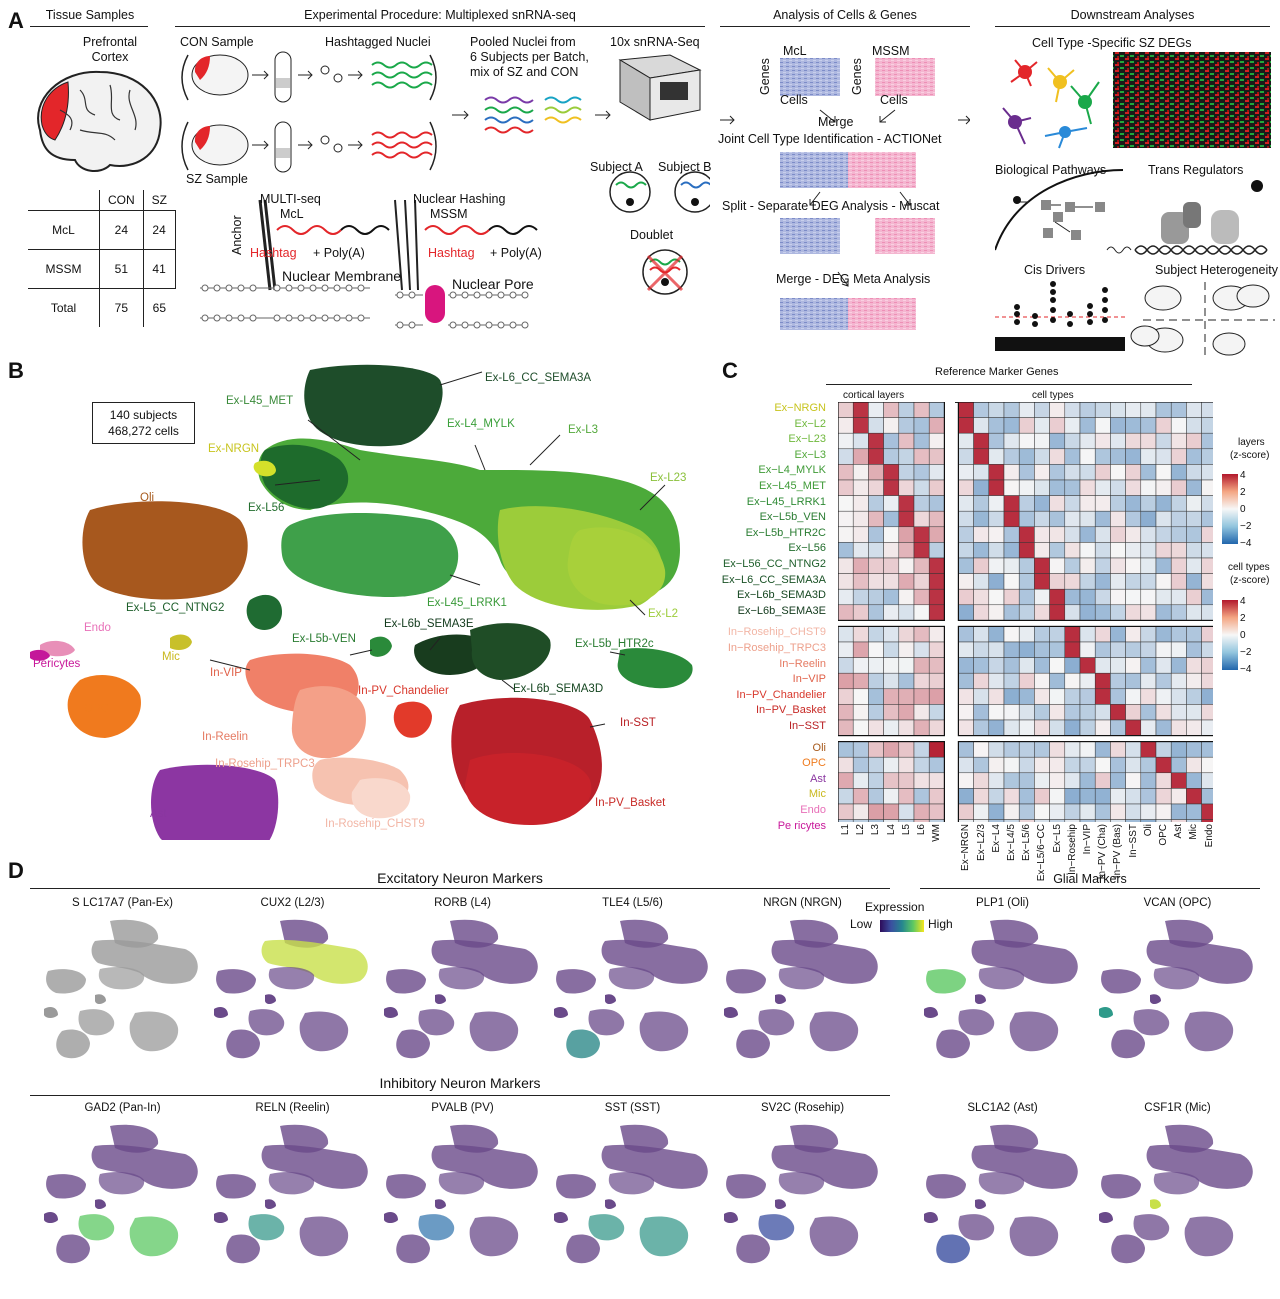 Image resolution: width=1280 pixels, height=1299 pixels. Describe the element at coordinates (1243, 509) in the screenshot. I see `legend-tick: 0` at that location.